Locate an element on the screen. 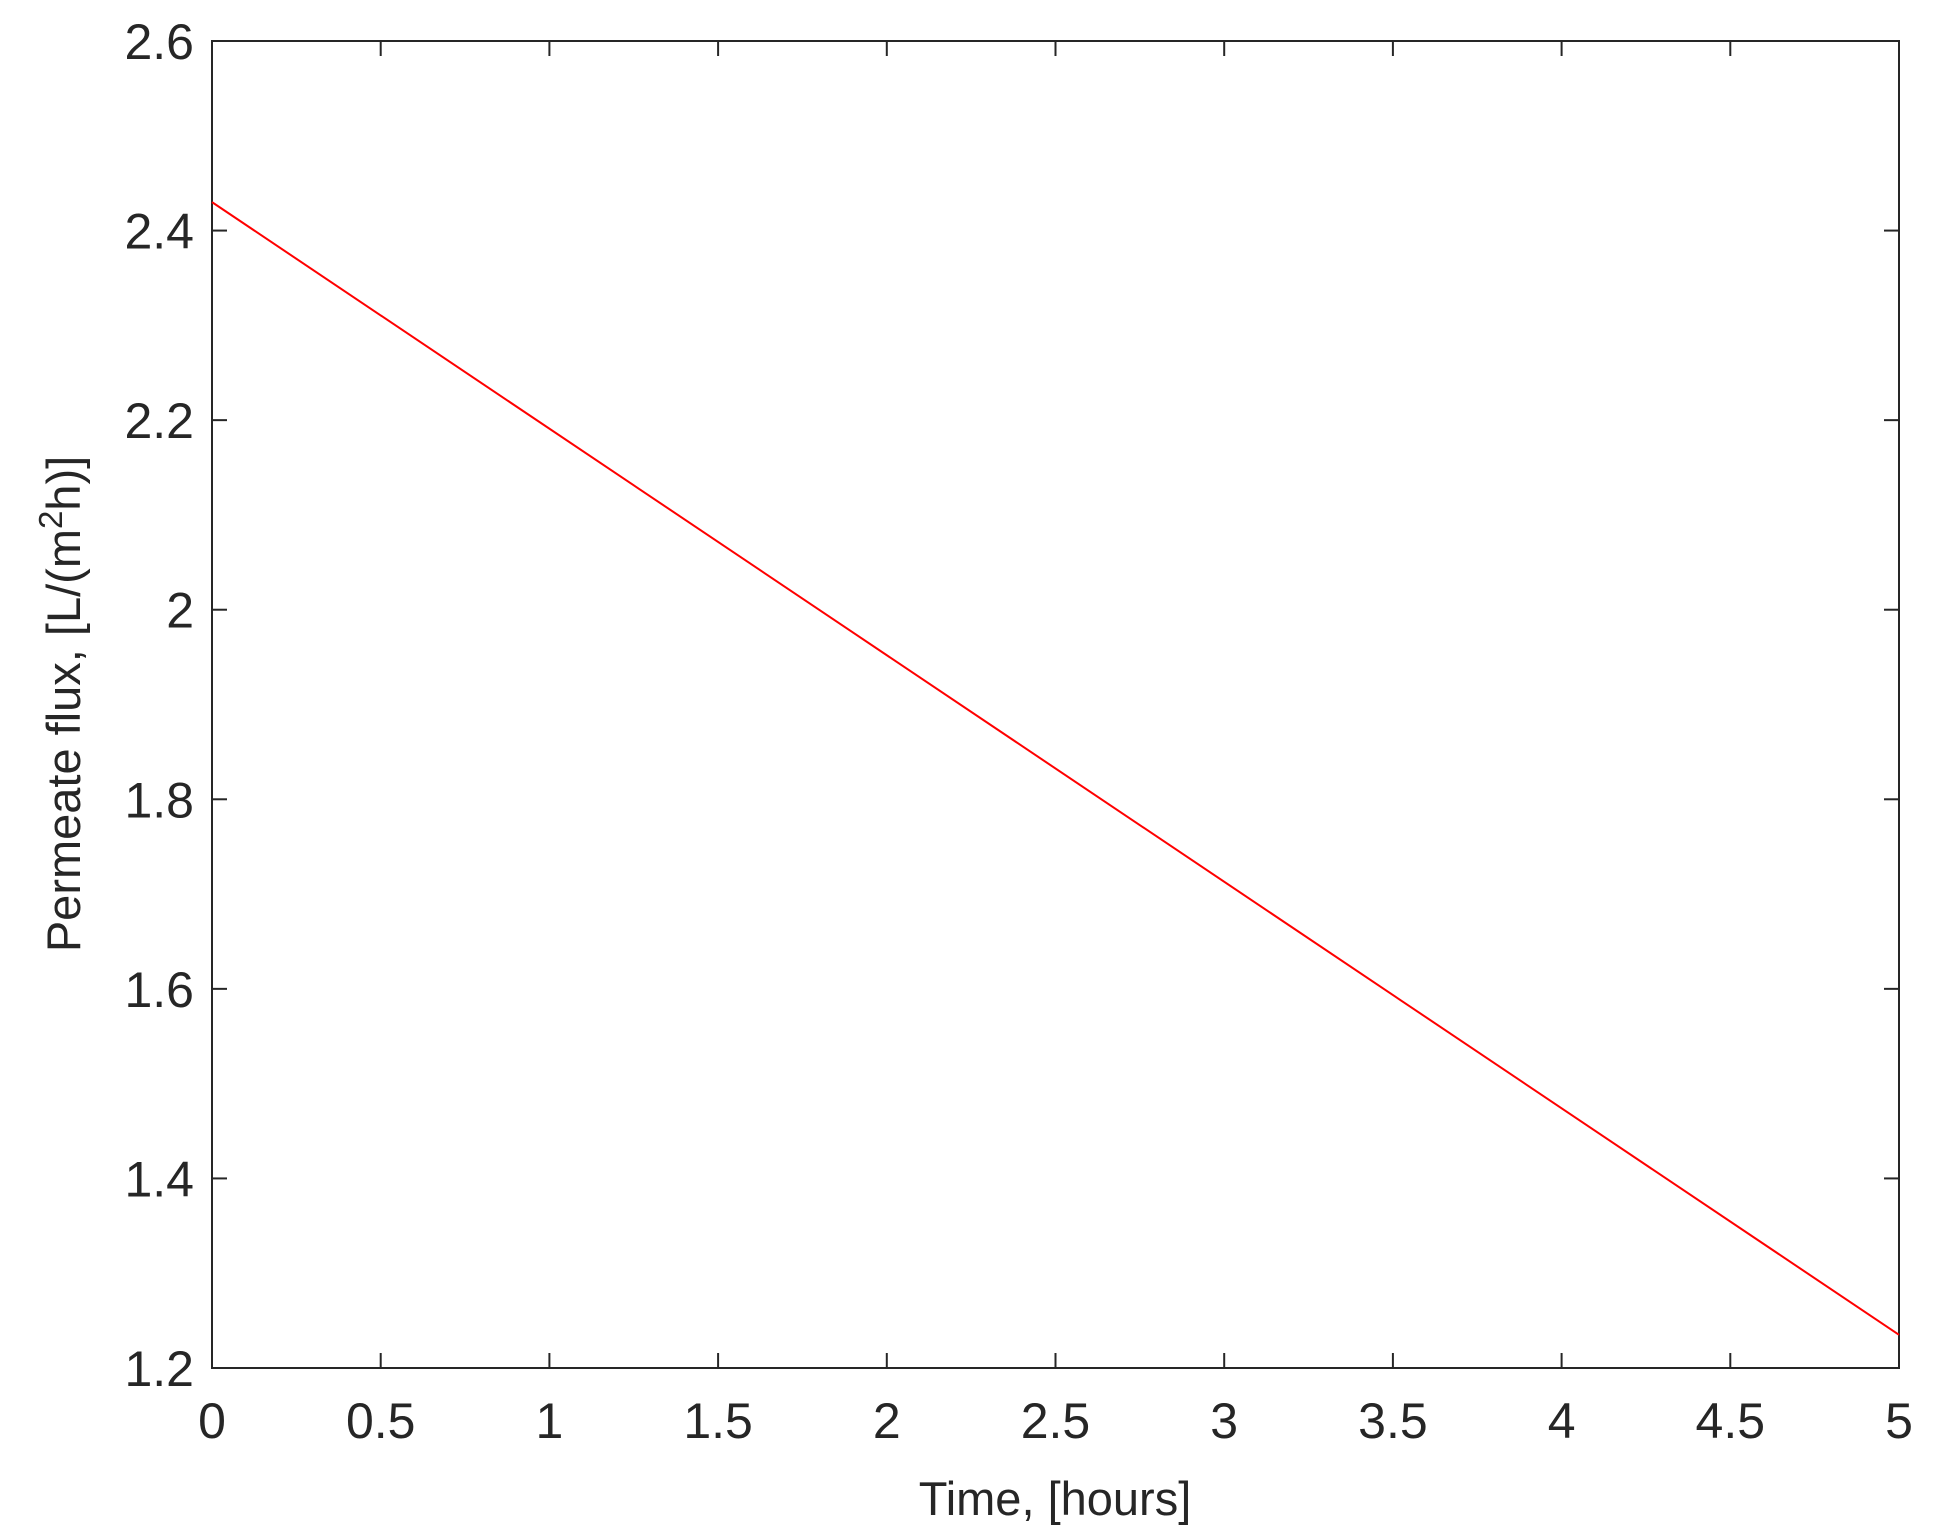  y-tick-label: 1.8 is located at coordinates (159, 800).